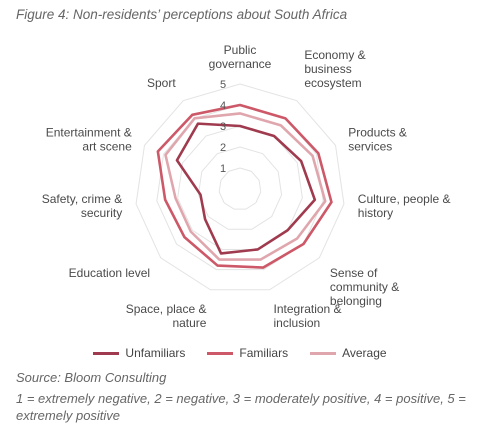 The width and height of the screenshot is (480, 430). What do you see at coordinates (364, 287) in the screenshot?
I see `axis-label-4: Sense of community & belonging` at bounding box center [364, 287].